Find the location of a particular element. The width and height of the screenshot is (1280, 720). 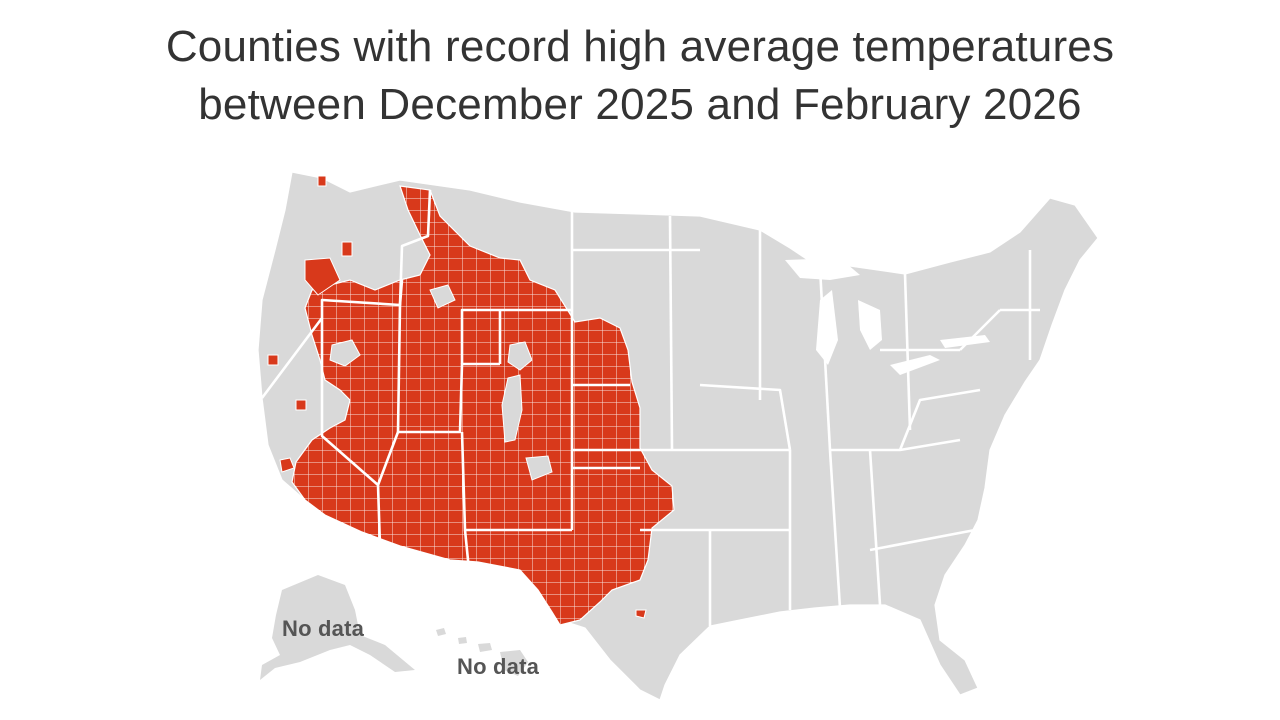

great-lakes is located at coordinates (887, 316).